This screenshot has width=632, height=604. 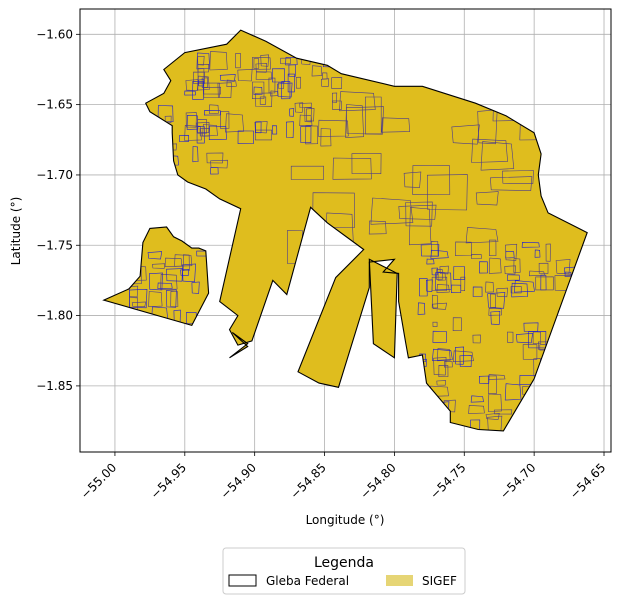 I want to click on legend-label-sigef: SIGEF, so click(x=439, y=581).